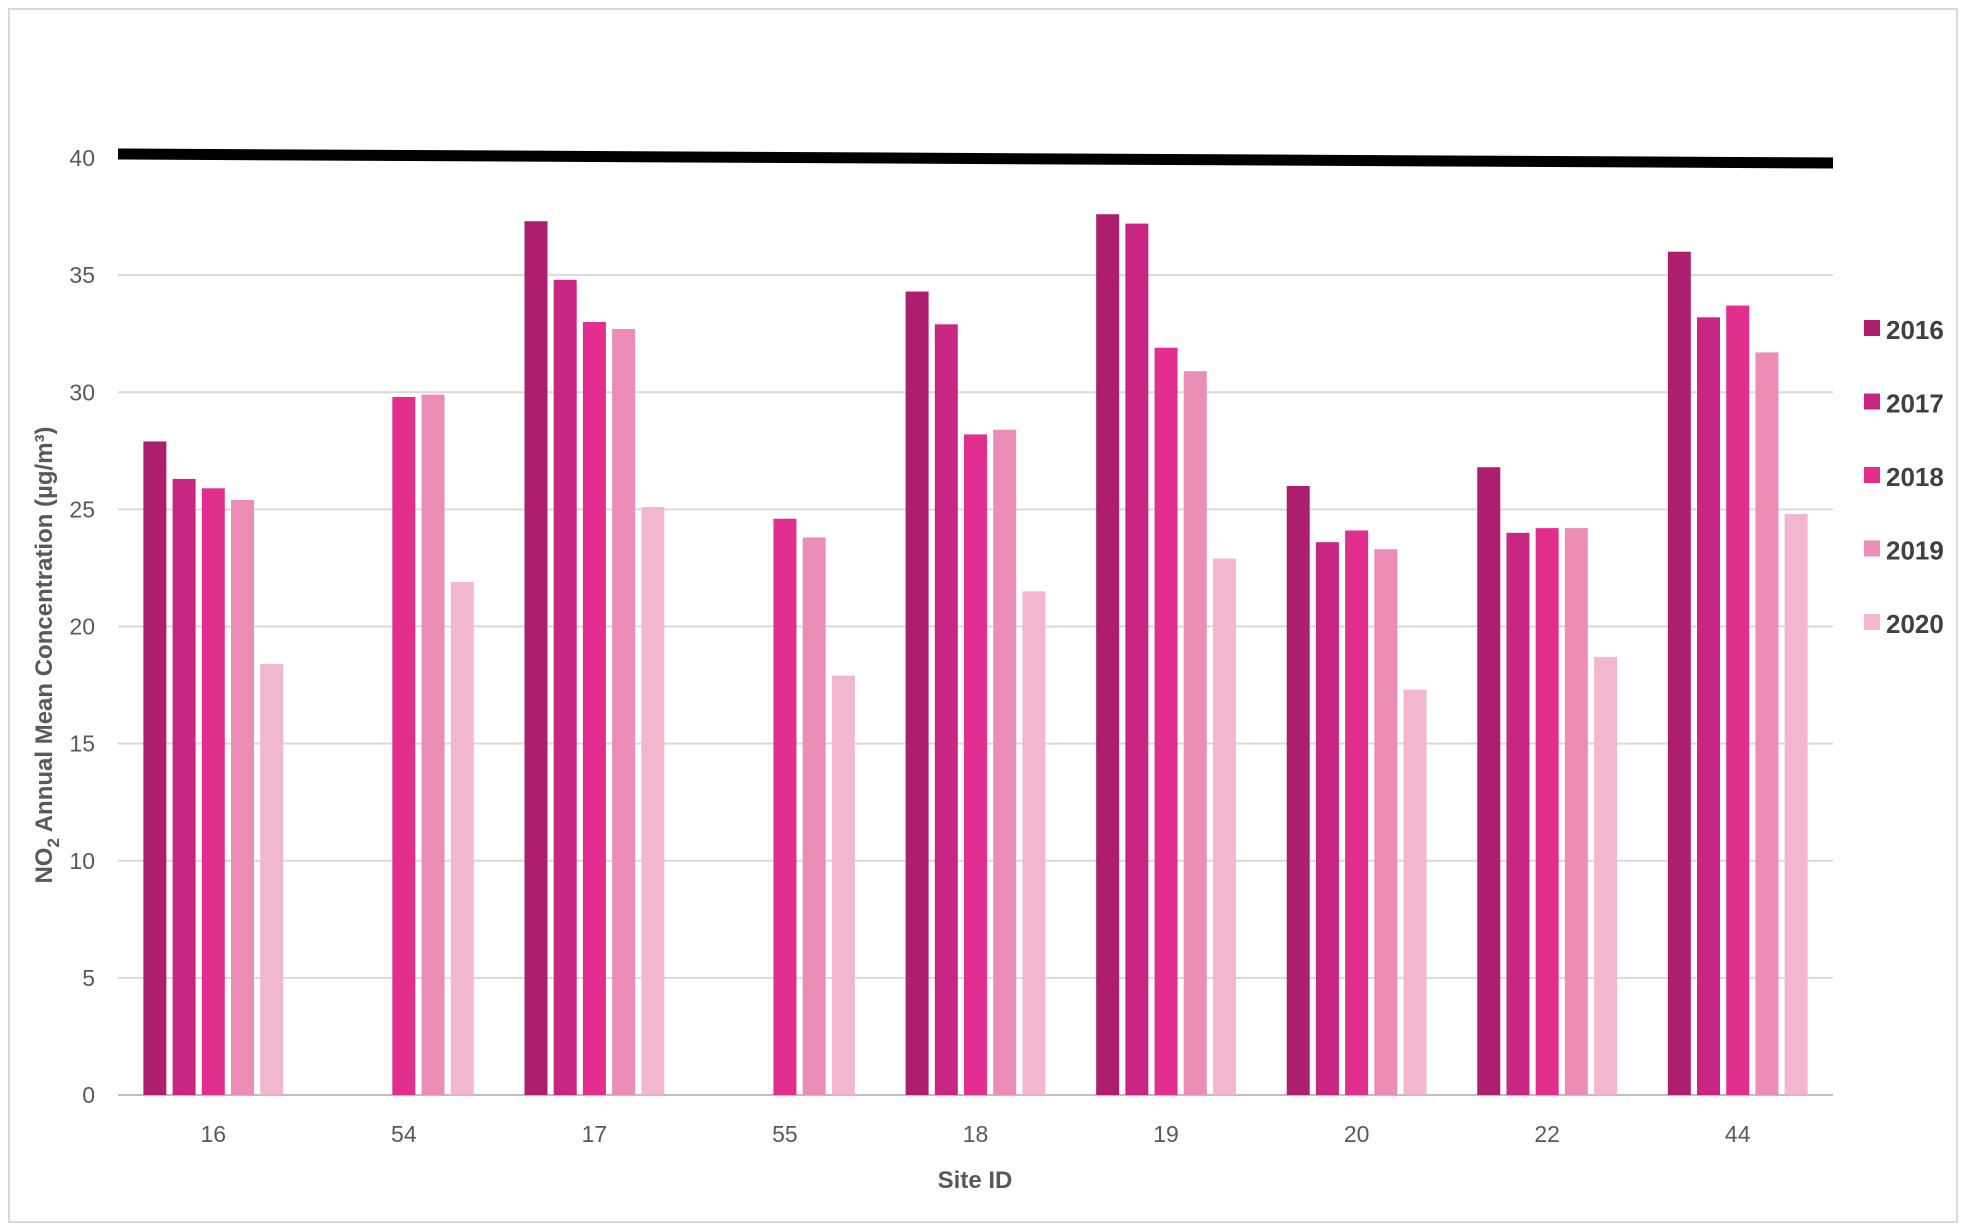  What do you see at coordinates (1166, 1134) in the screenshot?
I see `x-tick-label: 19` at bounding box center [1166, 1134].